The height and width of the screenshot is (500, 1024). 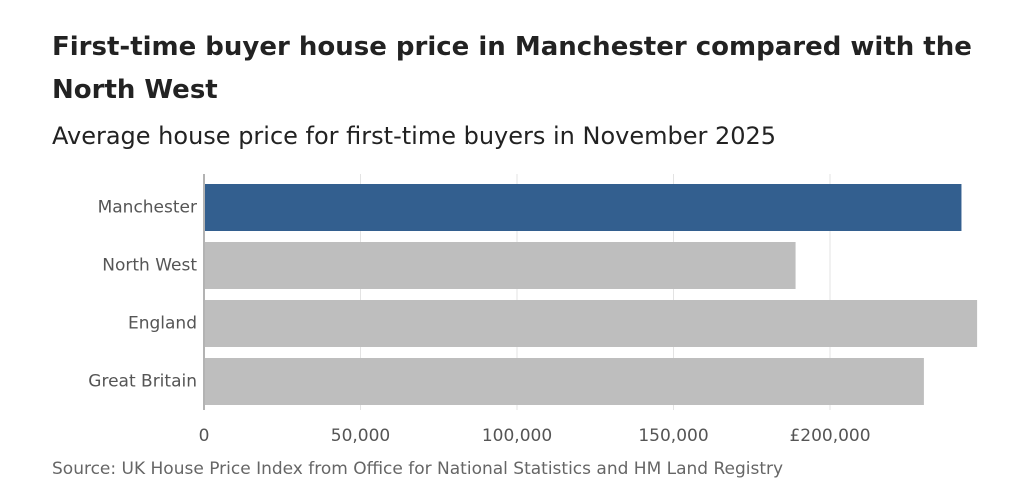 I want to click on x-tick-label: £200,000, so click(x=829, y=436).